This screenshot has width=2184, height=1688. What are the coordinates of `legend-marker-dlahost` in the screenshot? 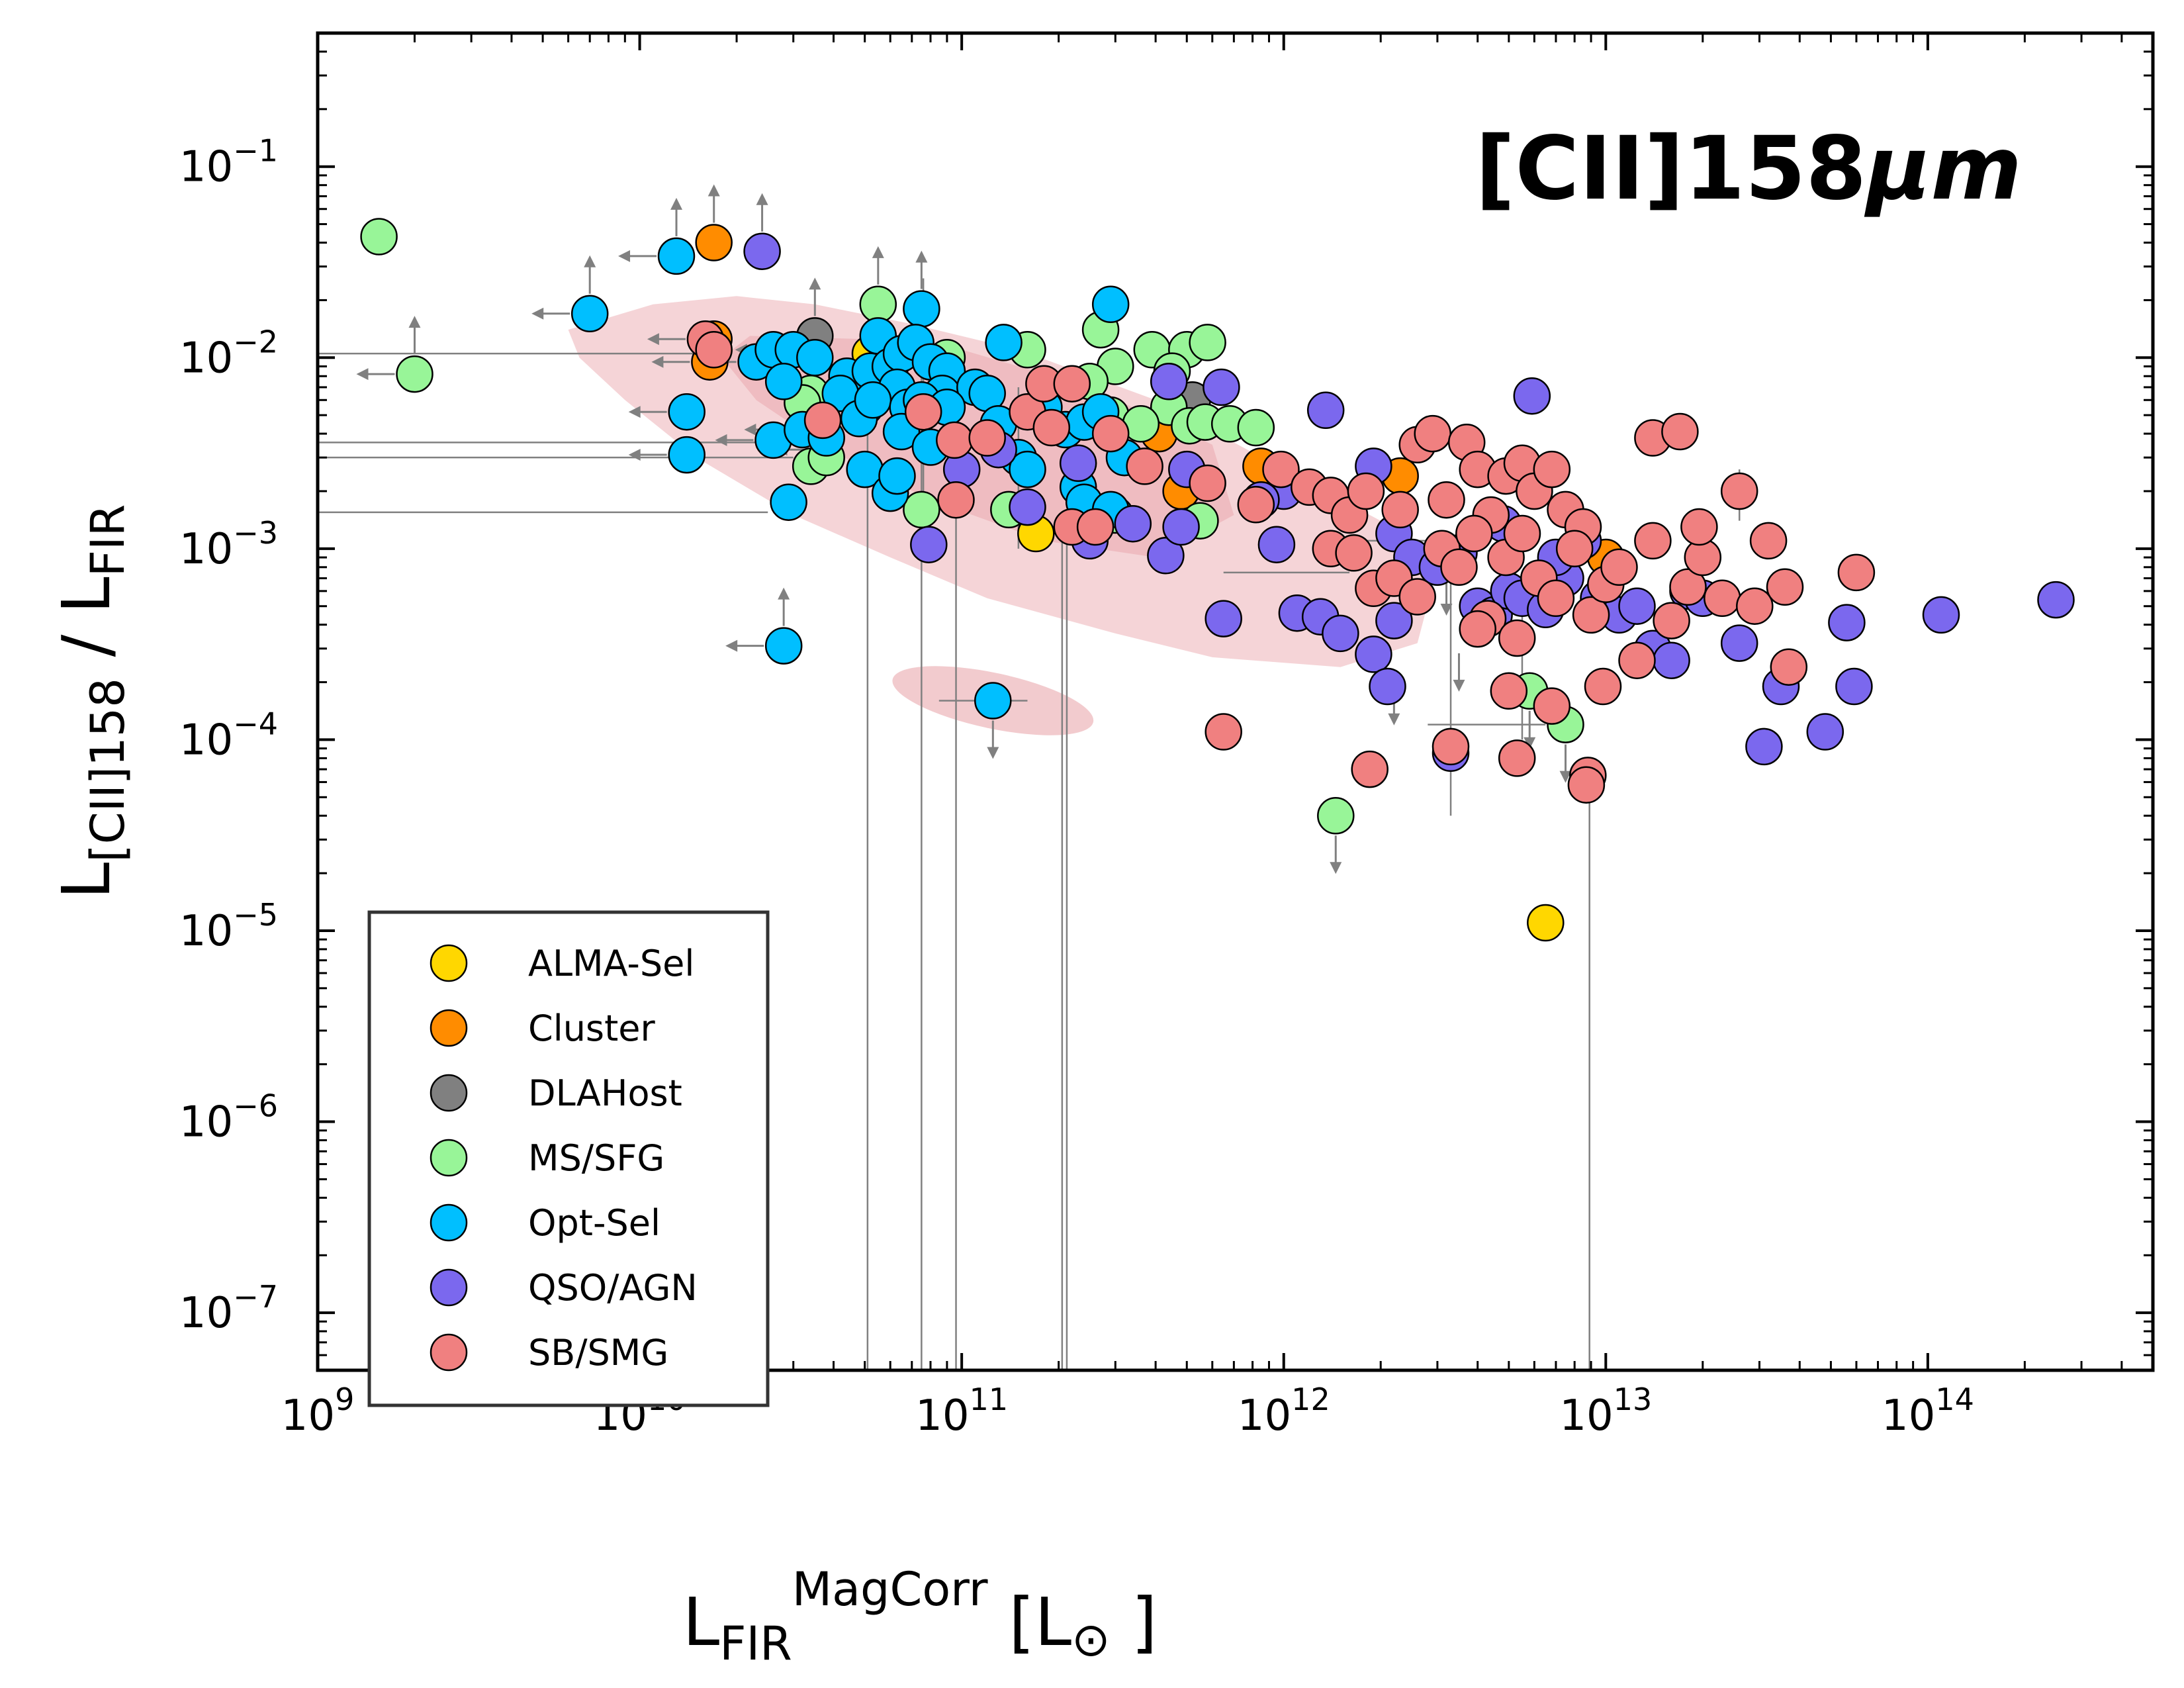 It's located at (449, 1093).